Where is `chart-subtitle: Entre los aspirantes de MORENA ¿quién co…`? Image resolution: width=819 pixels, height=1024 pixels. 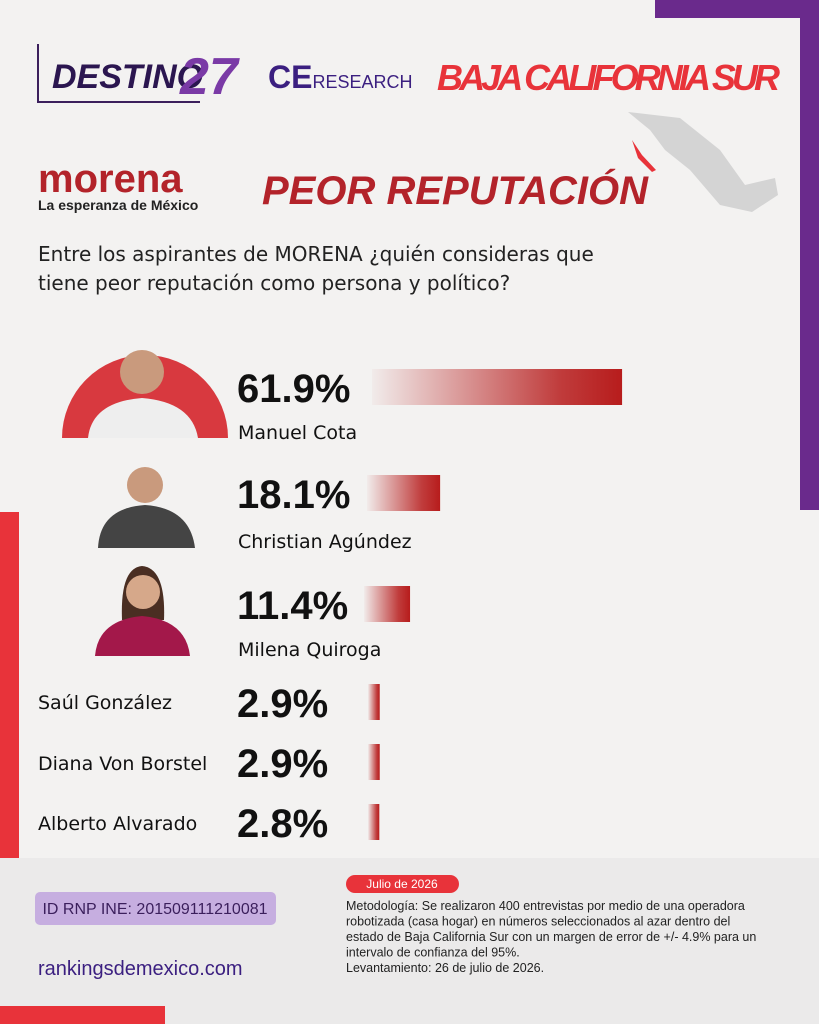 chart-subtitle: Entre los aspirantes de MORENA ¿quién co… is located at coordinates (316, 268).